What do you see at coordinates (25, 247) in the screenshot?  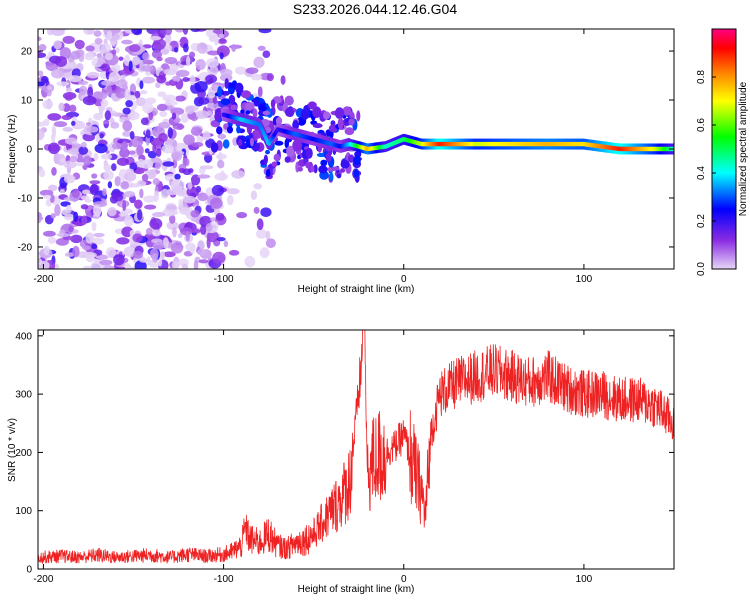 I see `spectrogram-y-tick-label: -20` at bounding box center [25, 247].